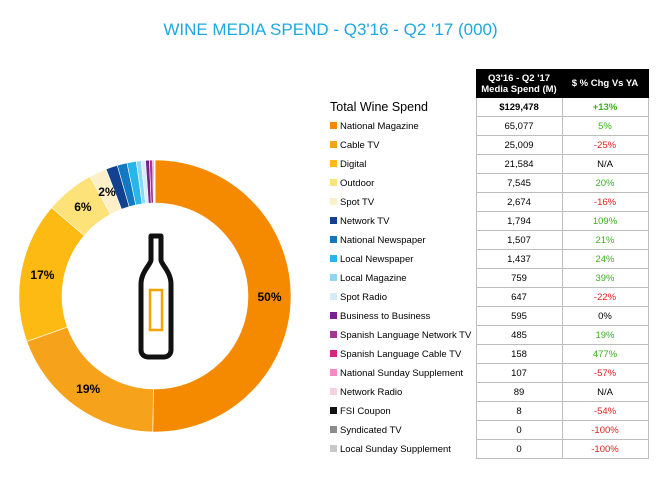 This screenshot has height=482, width=661. I want to click on row-spend: 595, so click(519, 316).